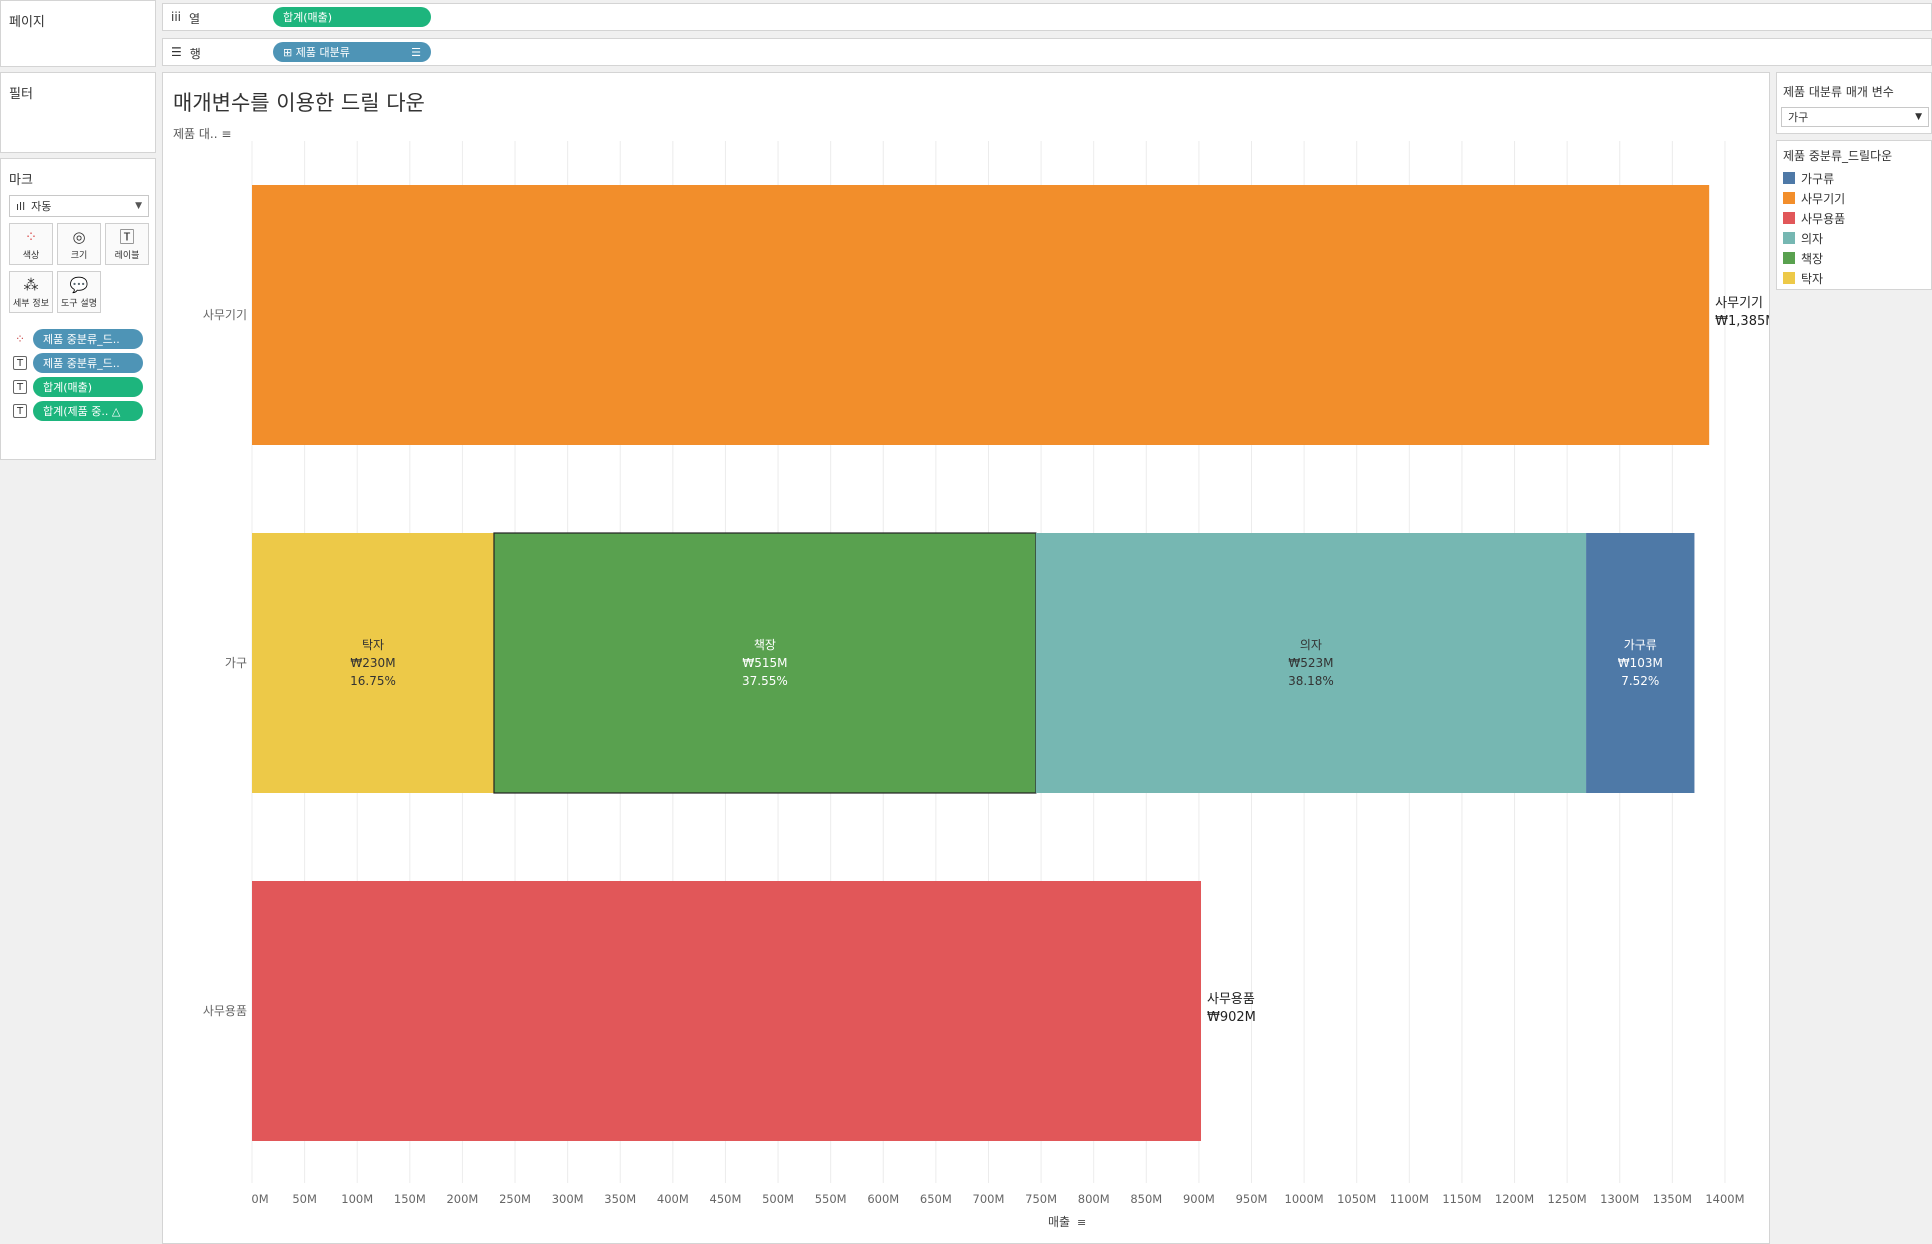  What do you see at coordinates (127, 236) in the screenshot?
I see `text-icon: 🅃` at bounding box center [127, 236].